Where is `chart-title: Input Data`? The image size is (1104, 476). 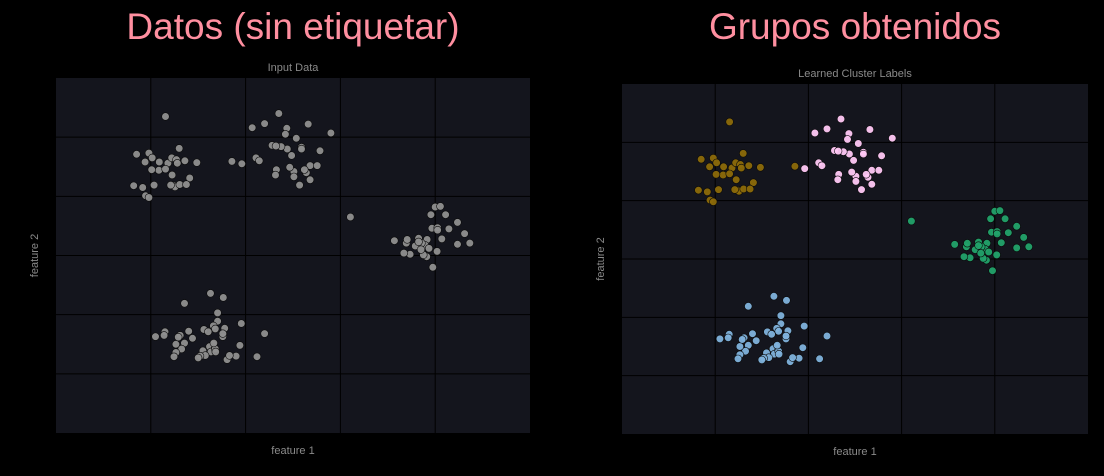 chart-title: Input Data is located at coordinates (294, 68).